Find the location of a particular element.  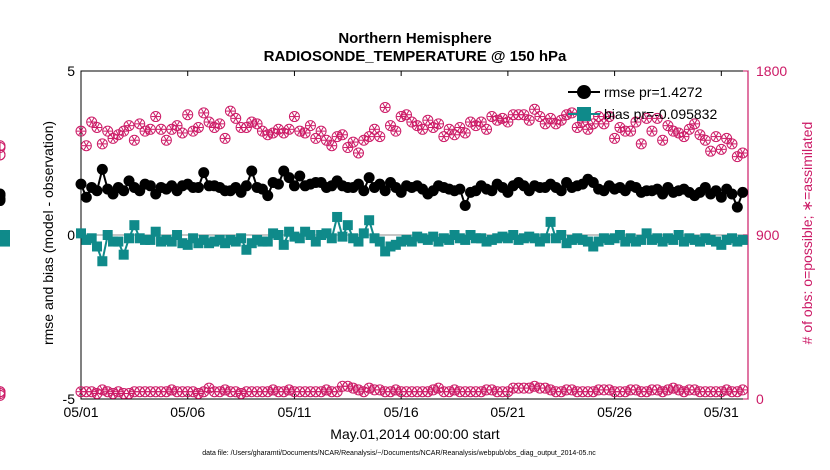

y-tick-label: 5 is located at coordinates (71, 71).